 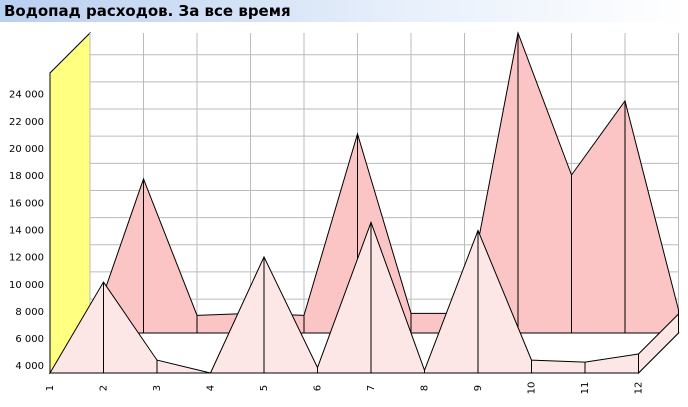 I want to click on y-tick-label: 8 000, so click(x=29, y=312).